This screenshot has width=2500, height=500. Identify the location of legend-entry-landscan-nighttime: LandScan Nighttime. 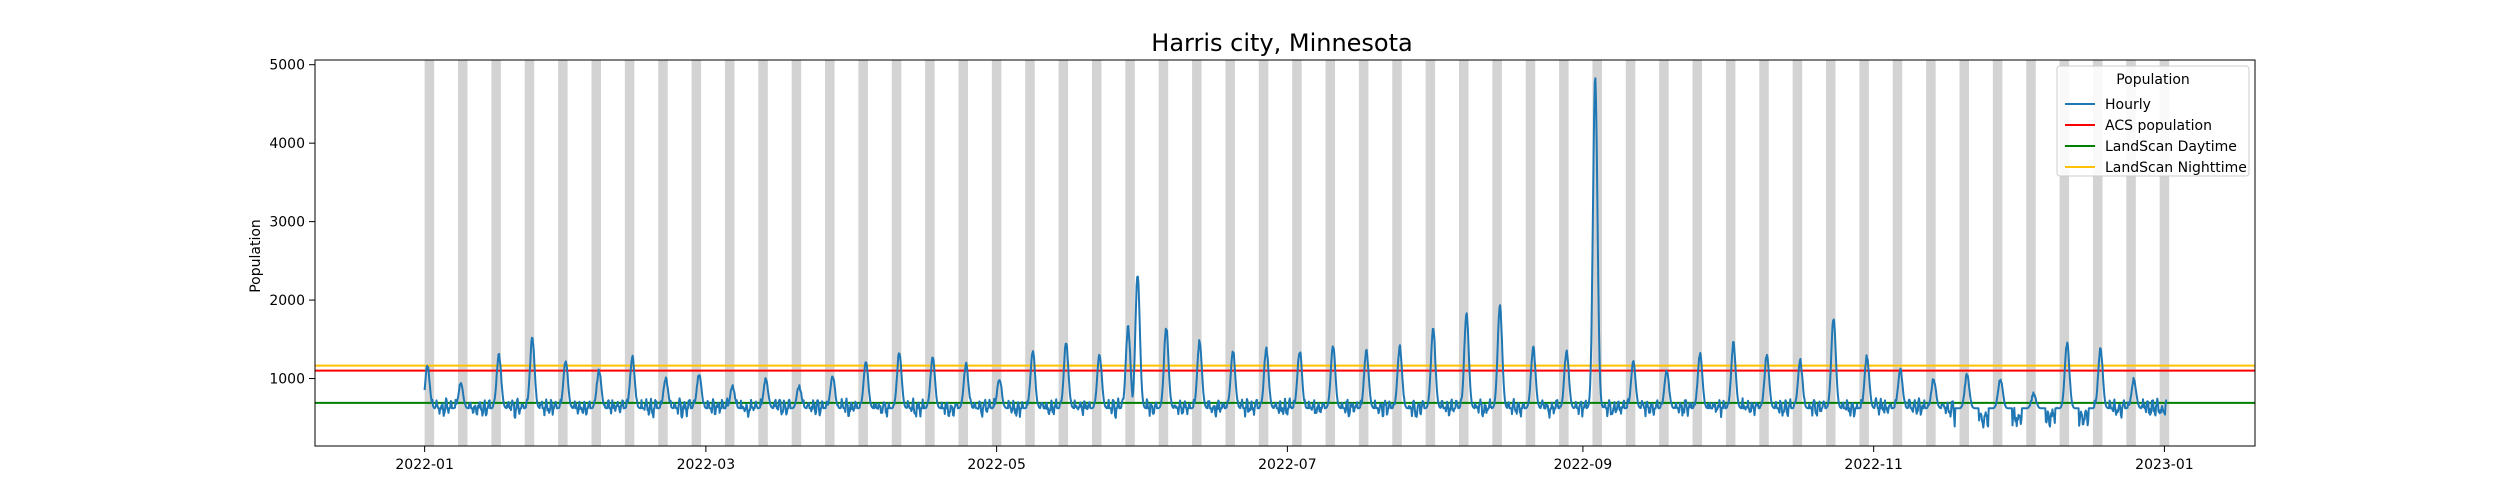
(2176, 168).